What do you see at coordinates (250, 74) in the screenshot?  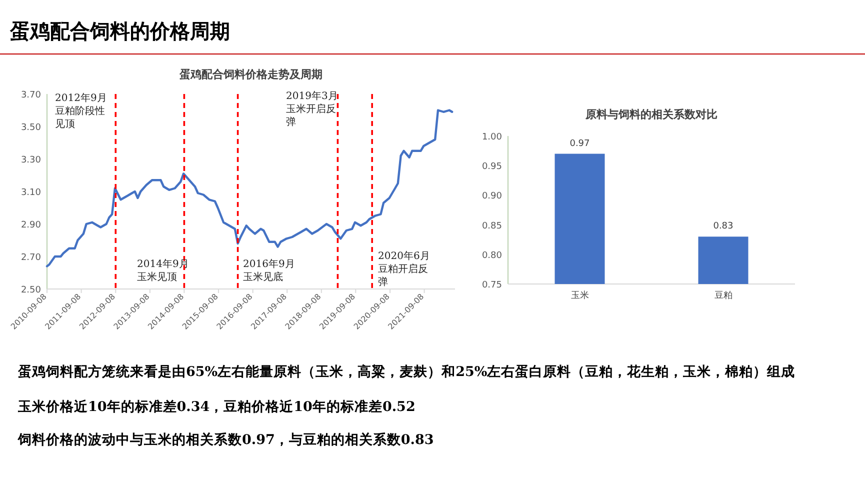 I see `chart-title: 蛋鸡配合饲料价格走势及周期` at bounding box center [250, 74].